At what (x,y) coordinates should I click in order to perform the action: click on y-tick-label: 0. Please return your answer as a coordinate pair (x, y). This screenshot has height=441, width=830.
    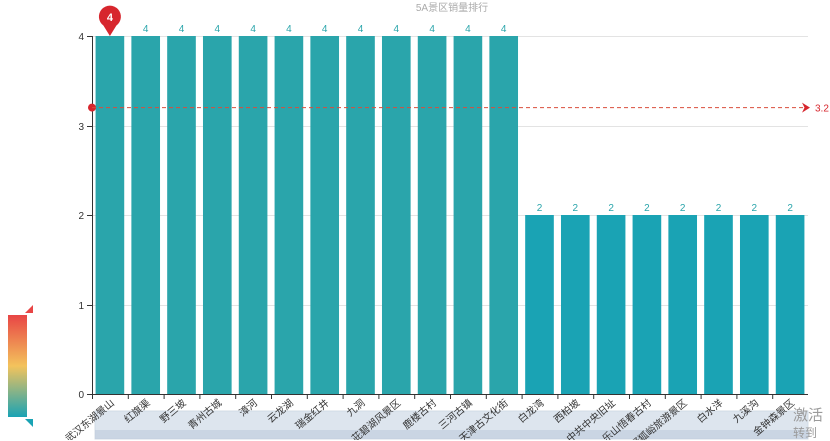
    Looking at the image, I should click on (81, 395).